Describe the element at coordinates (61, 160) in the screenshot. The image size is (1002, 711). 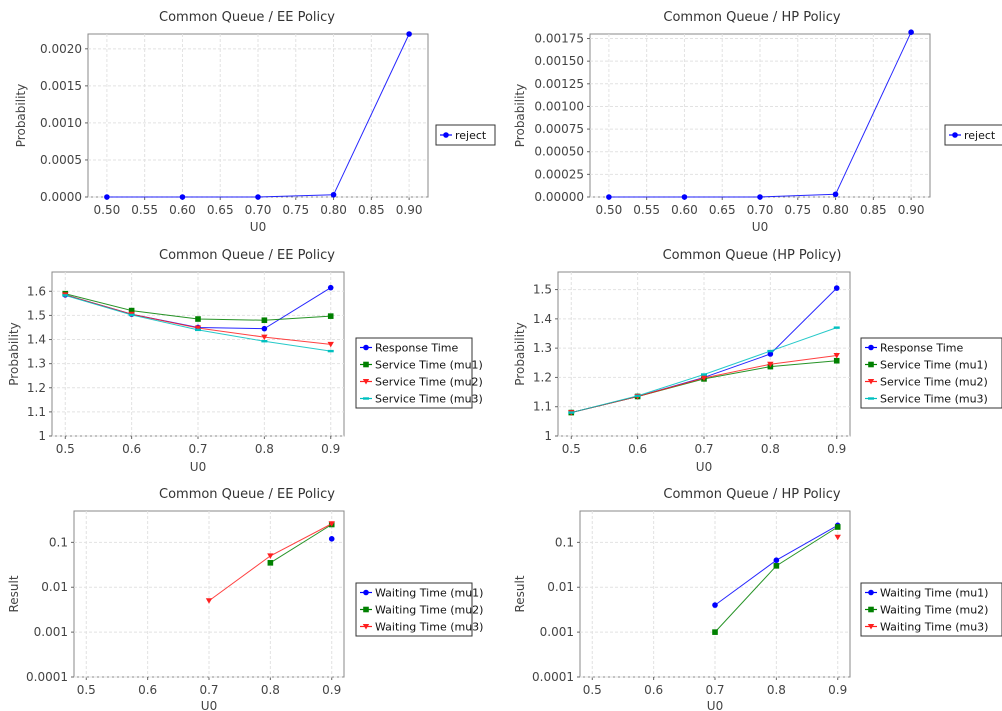
I see `y-tick-label: 0.0005` at that location.